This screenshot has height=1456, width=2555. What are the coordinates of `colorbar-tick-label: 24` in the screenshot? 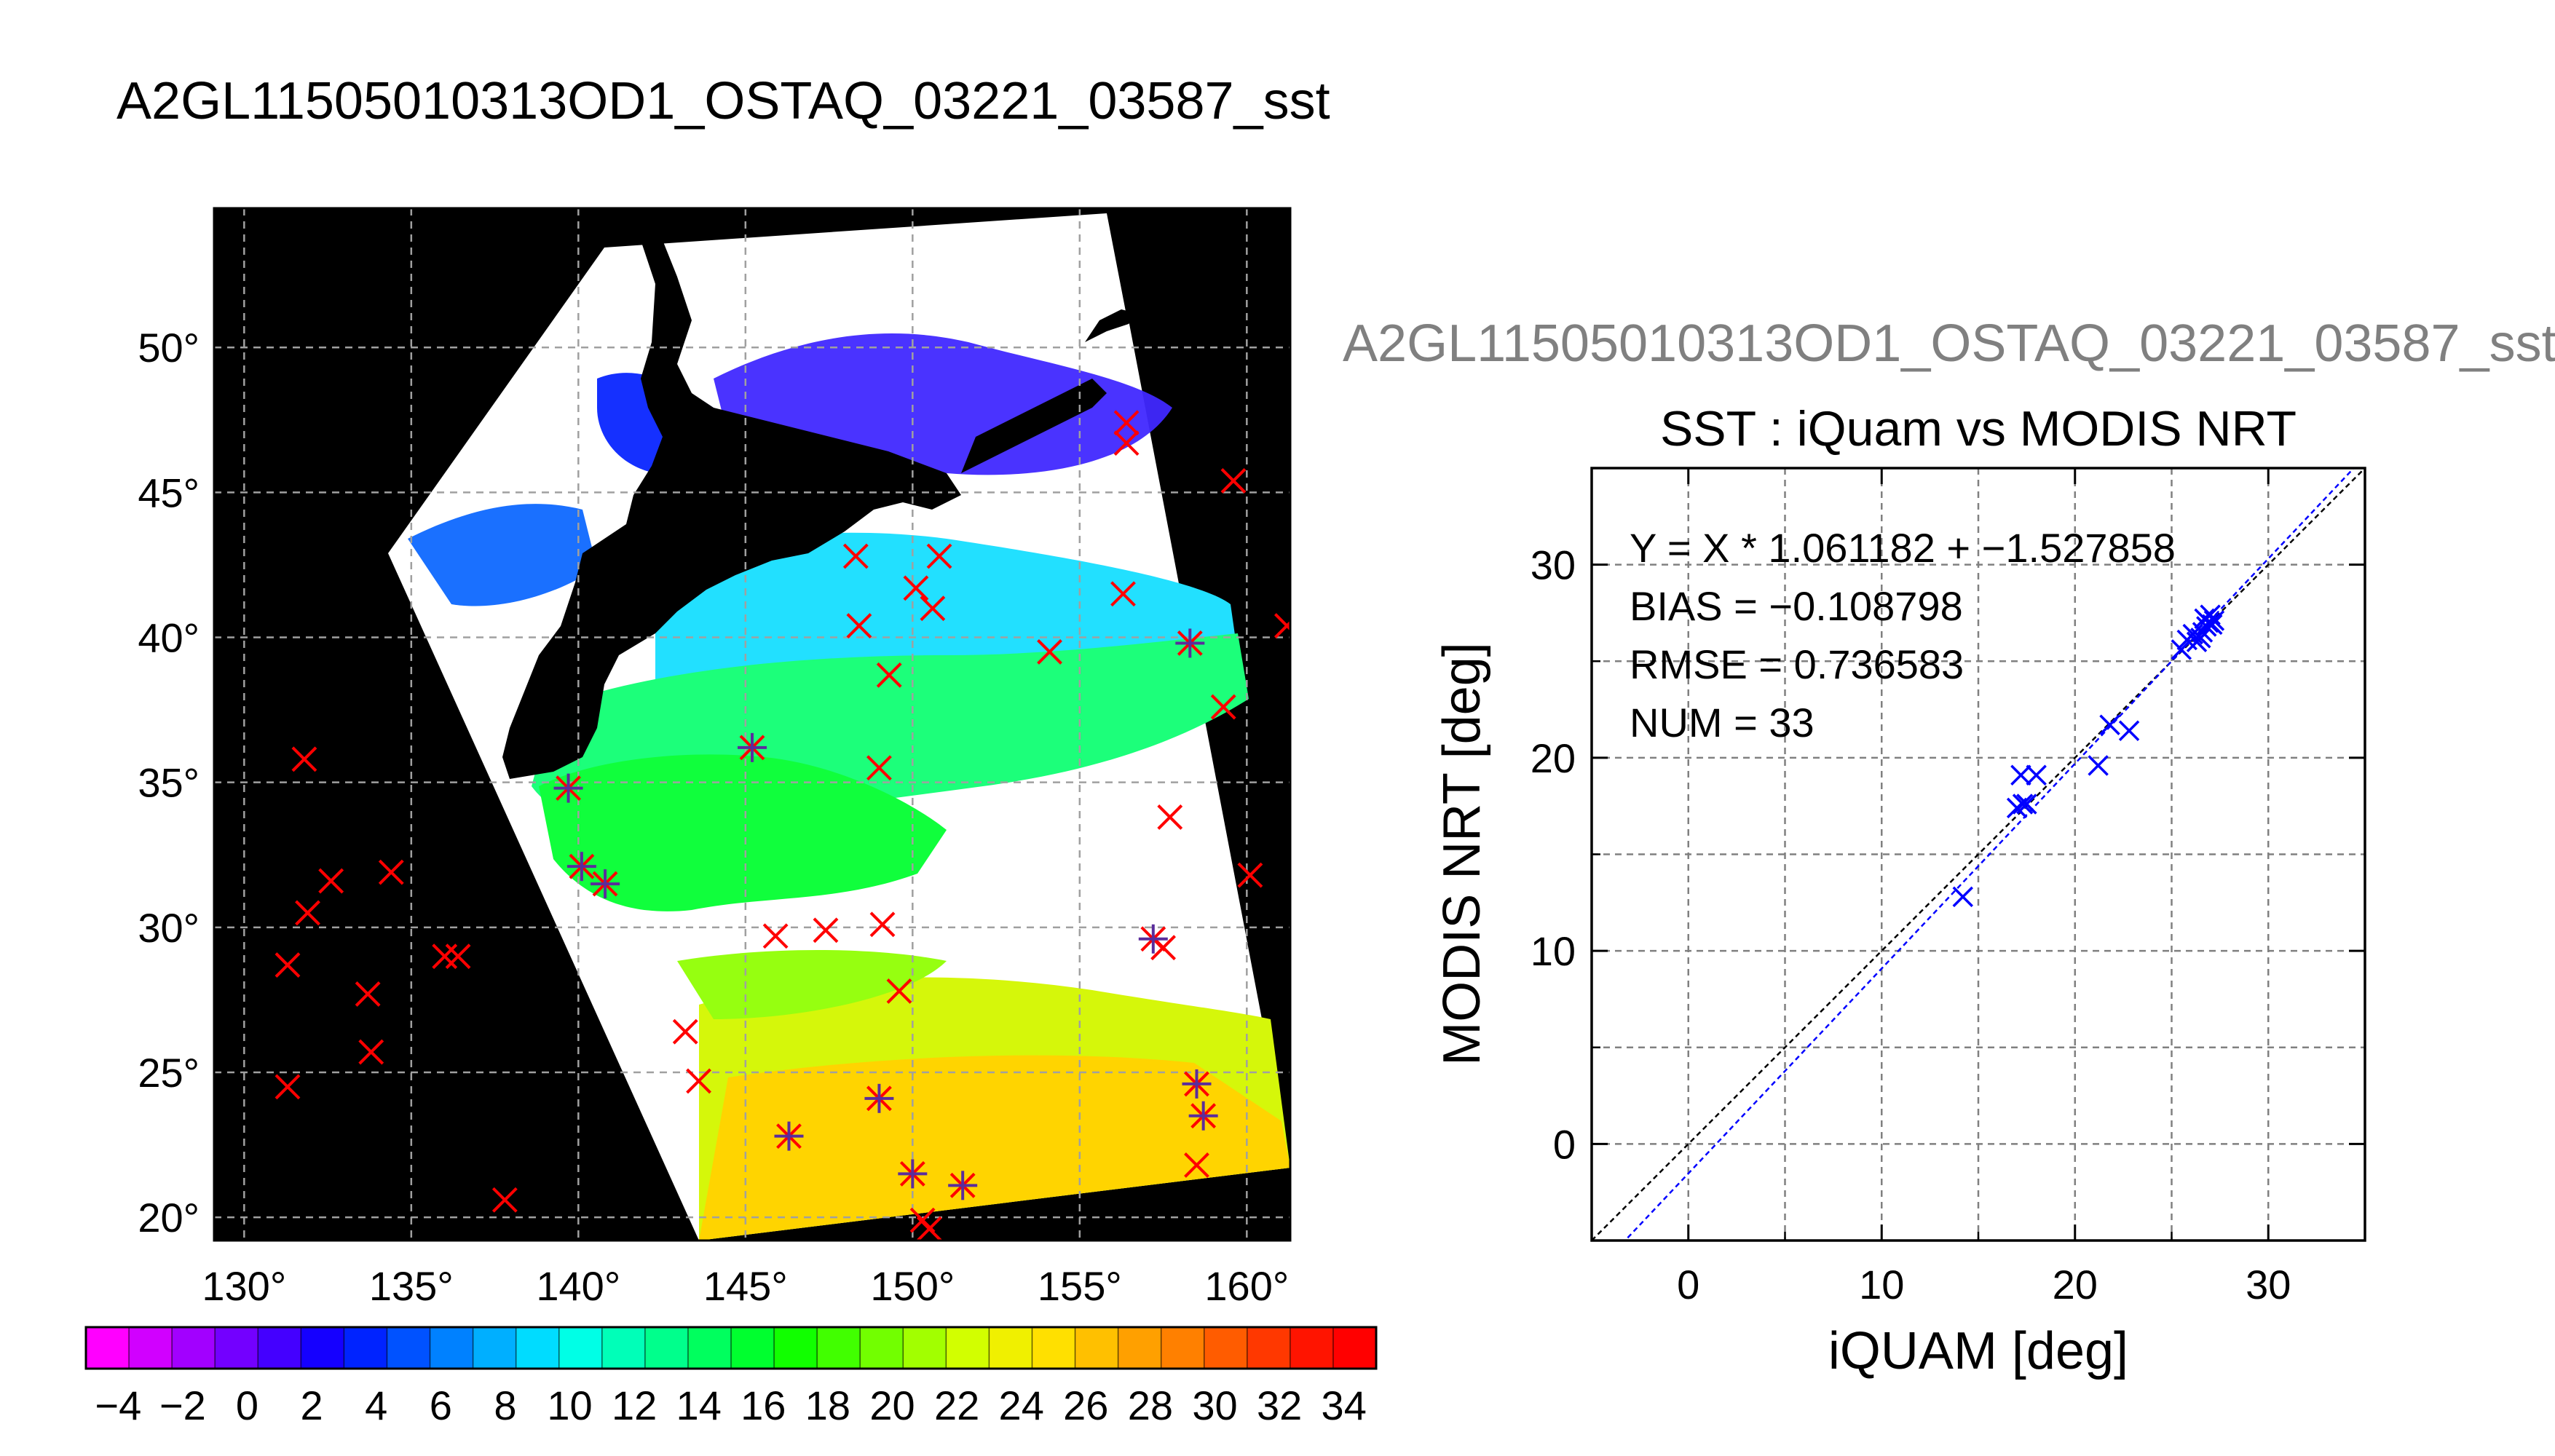 It's located at (1021, 1405).